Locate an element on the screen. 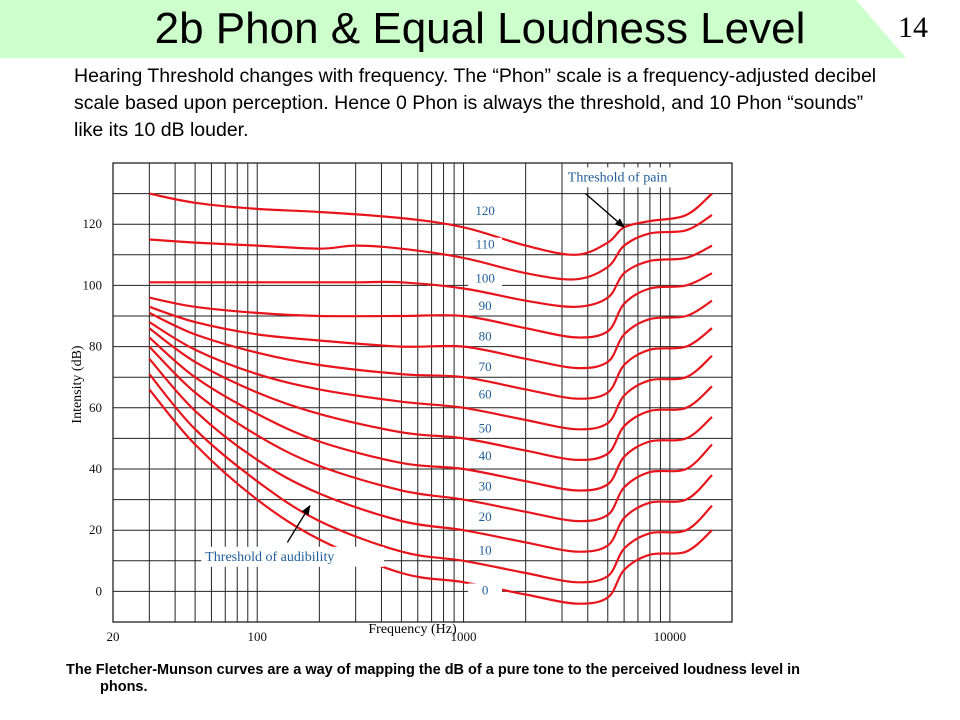 The image size is (960, 720). y-tick-label: 120 is located at coordinates (93, 223).